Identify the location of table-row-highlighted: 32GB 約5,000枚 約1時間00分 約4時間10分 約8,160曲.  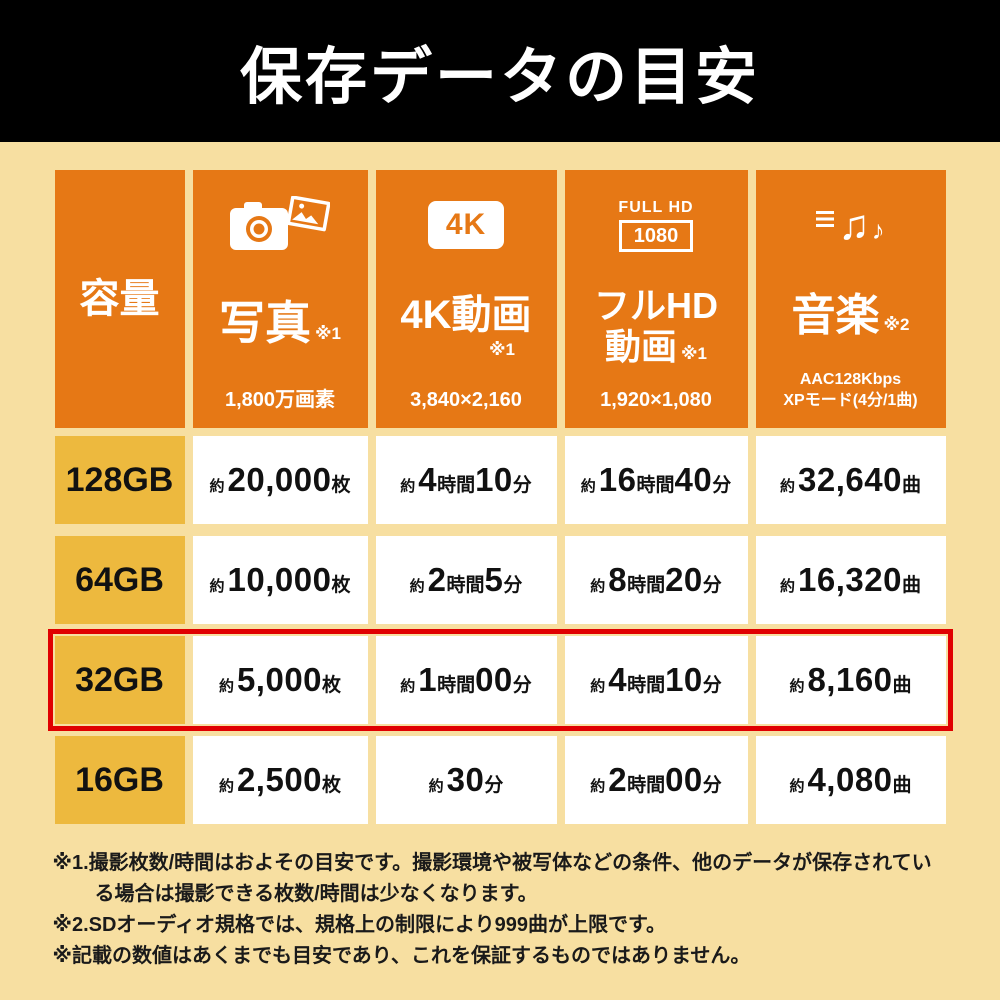
(500, 680).